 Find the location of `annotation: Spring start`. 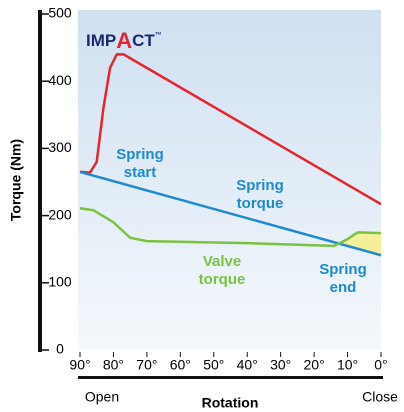

annotation: Spring start is located at coordinates (140, 163).